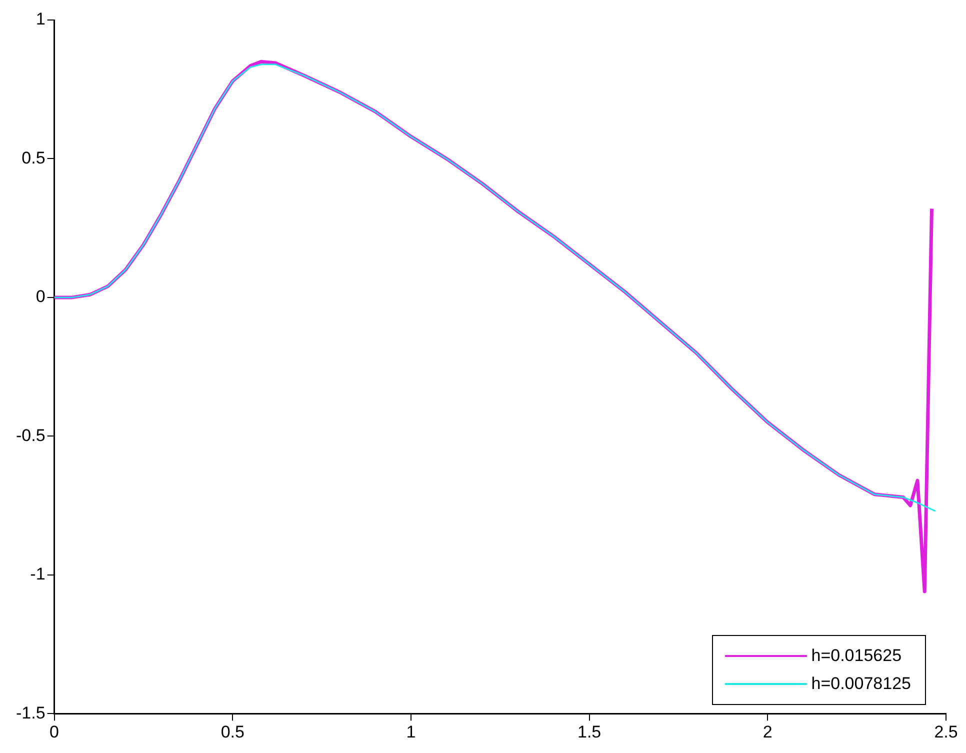 This screenshot has width=966, height=753. What do you see at coordinates (55, 732) in the screenshot?
I see `x-tick-label: 0` at bounding box center [55, 732].